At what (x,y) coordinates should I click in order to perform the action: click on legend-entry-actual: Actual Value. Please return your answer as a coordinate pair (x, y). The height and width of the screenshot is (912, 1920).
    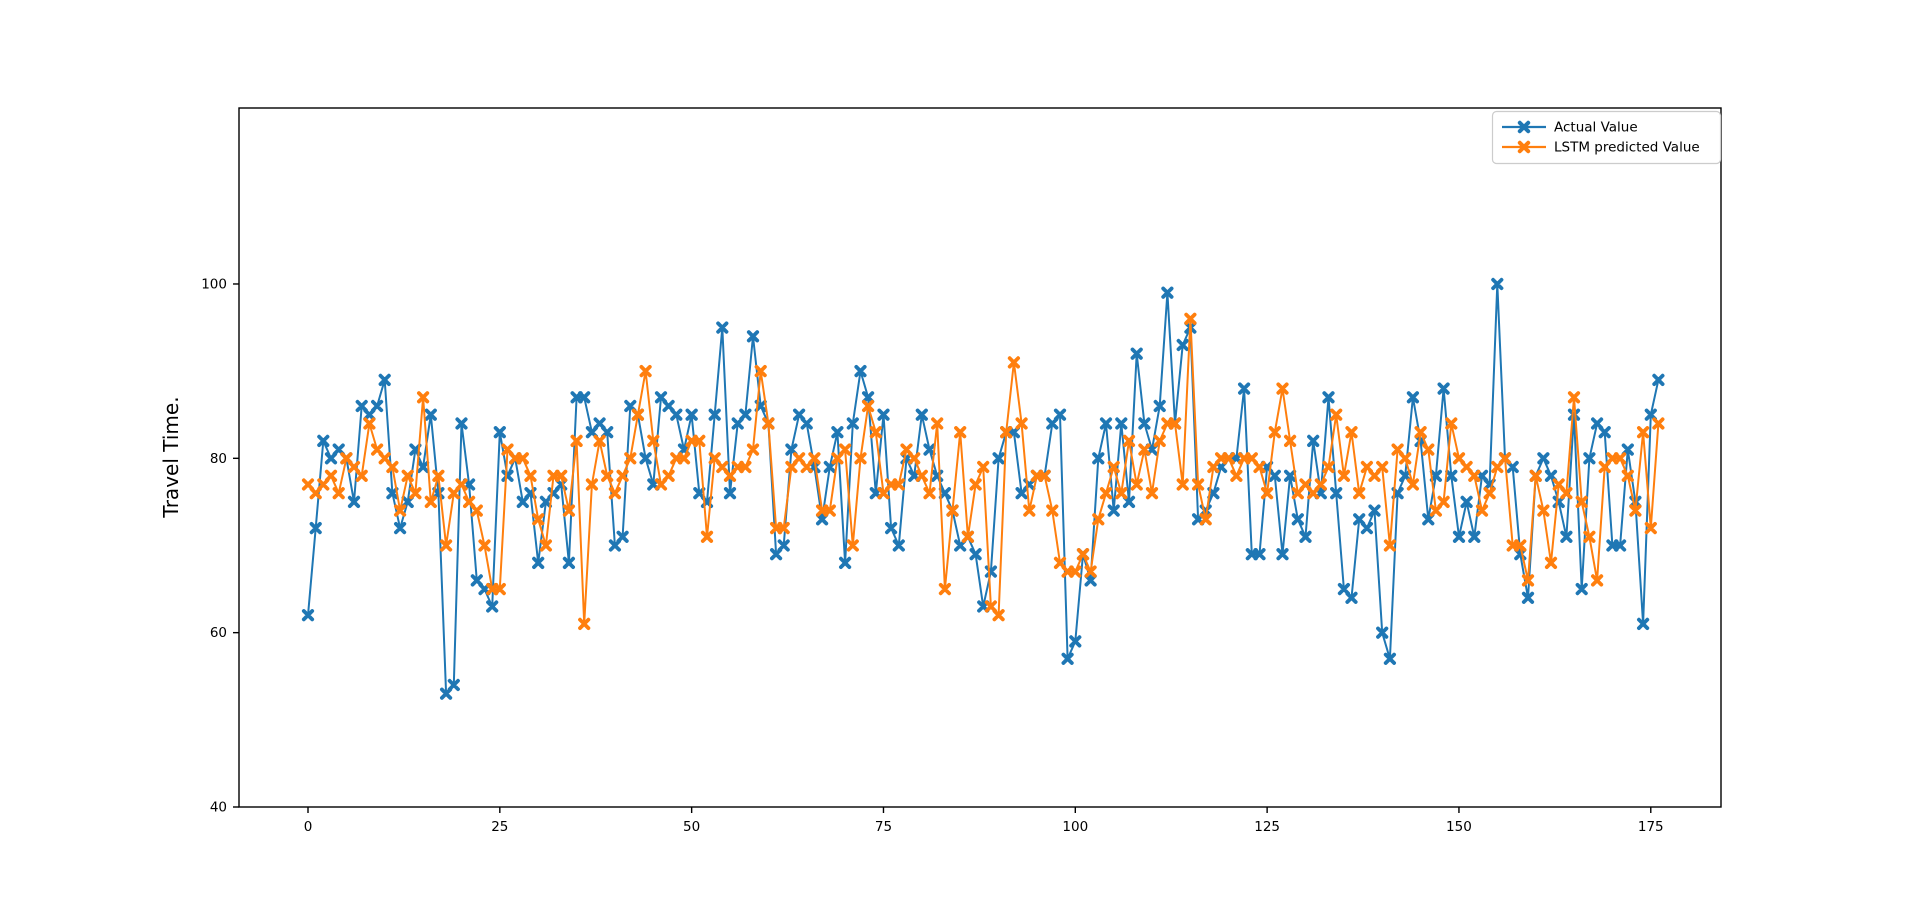
    Looking at the image, I should click on (1570, 128).